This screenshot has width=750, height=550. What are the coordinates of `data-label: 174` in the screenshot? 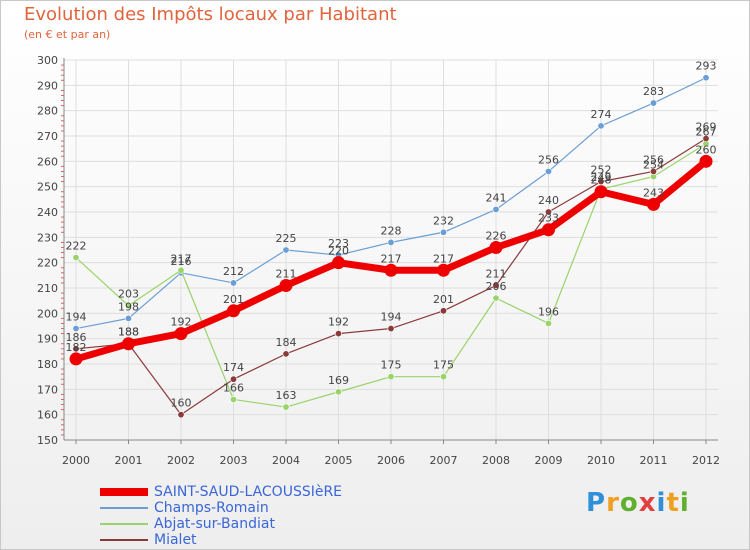 It's located at (233, 367).